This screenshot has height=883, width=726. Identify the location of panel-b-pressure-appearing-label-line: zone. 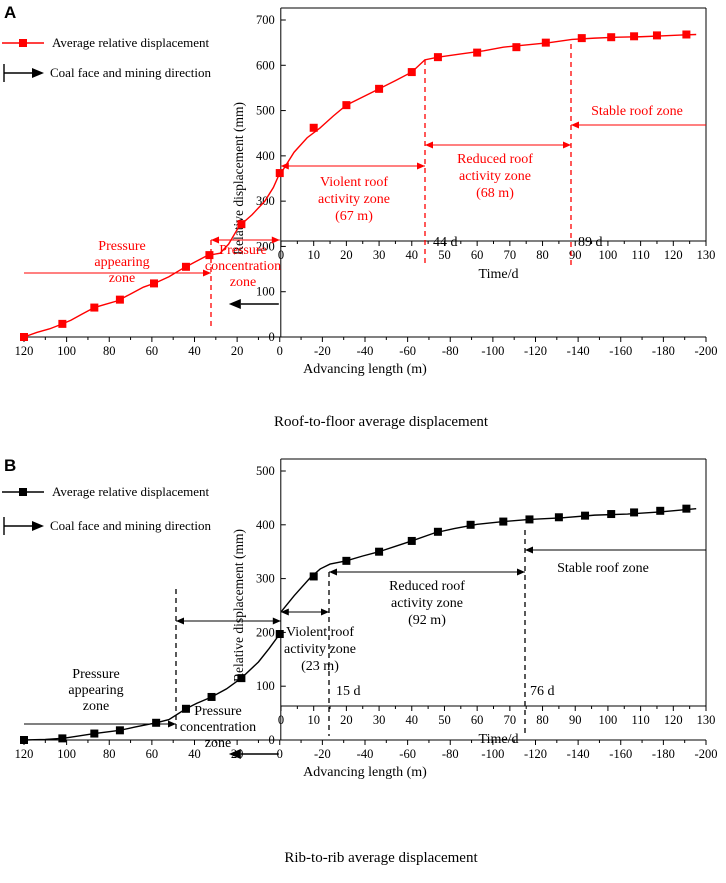
(96, 706).